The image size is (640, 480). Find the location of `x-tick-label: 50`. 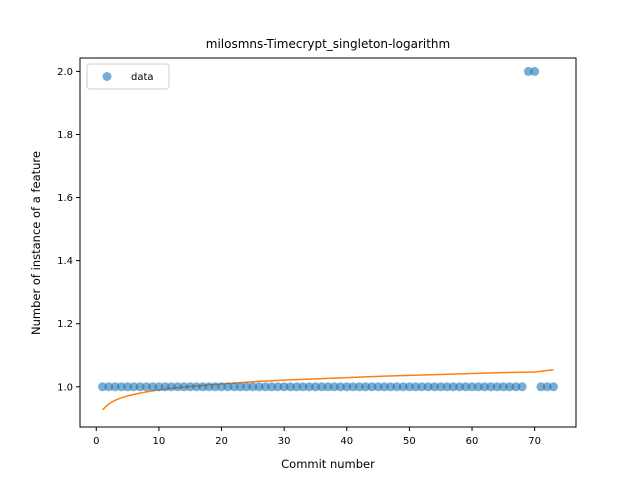

x-tick-label: 50 is located at coordinates (409, 441).